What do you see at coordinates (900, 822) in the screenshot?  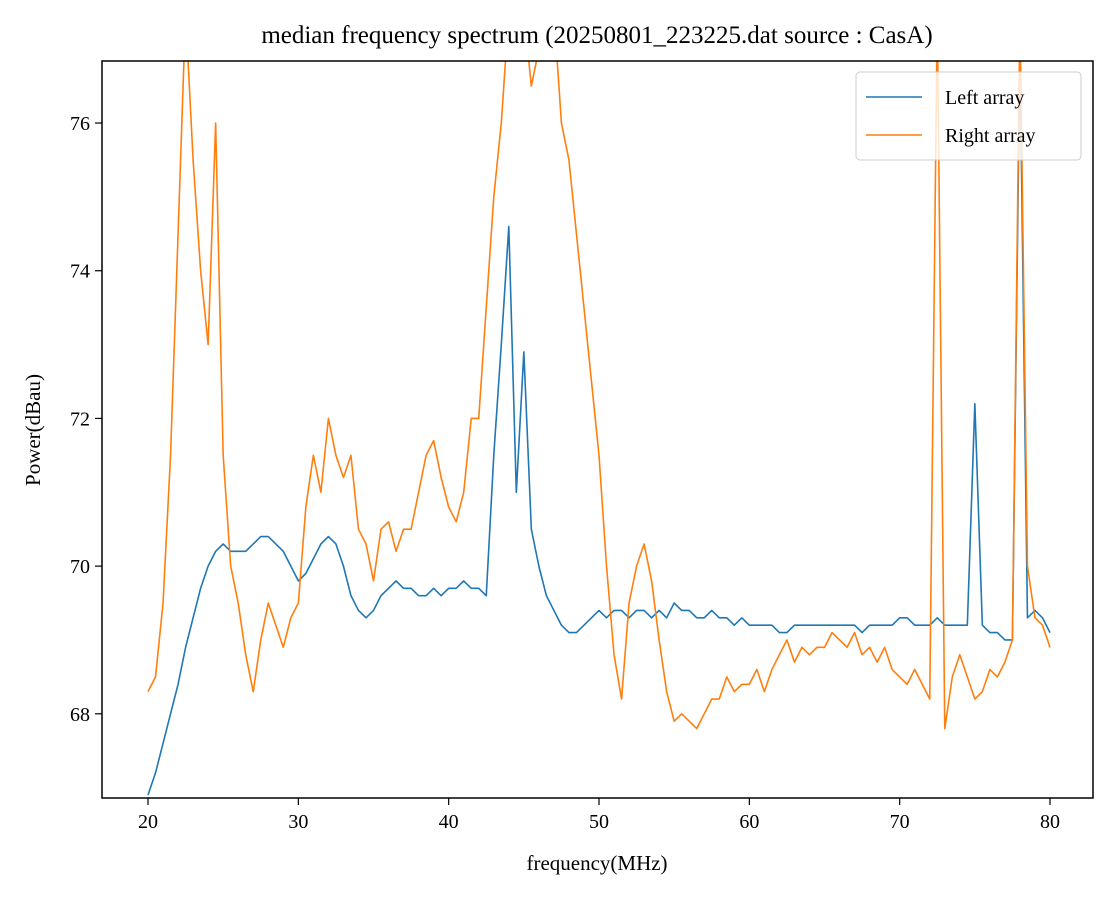 I see `x-tick-label: 70` at bounding box center [900, 822].